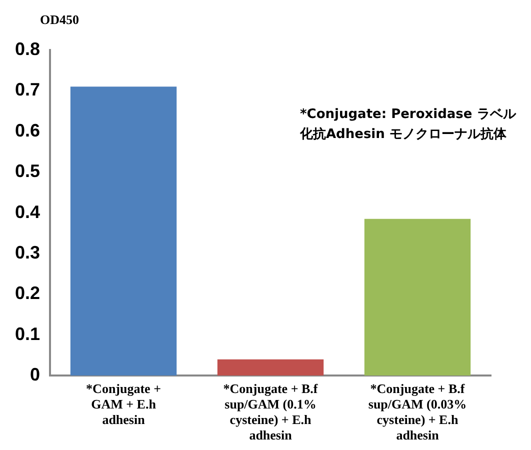 This screenshot has height=450, width=531. I want to click on y-tick-label: 0.4, so click(27, 212).